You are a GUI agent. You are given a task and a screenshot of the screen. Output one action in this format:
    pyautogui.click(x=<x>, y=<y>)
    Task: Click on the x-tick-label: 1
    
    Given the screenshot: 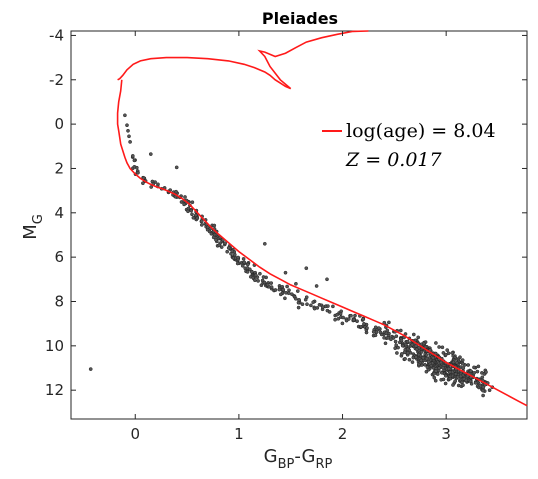 What is the action you would take?
    pyautogui.click(x=239, y=434)
    